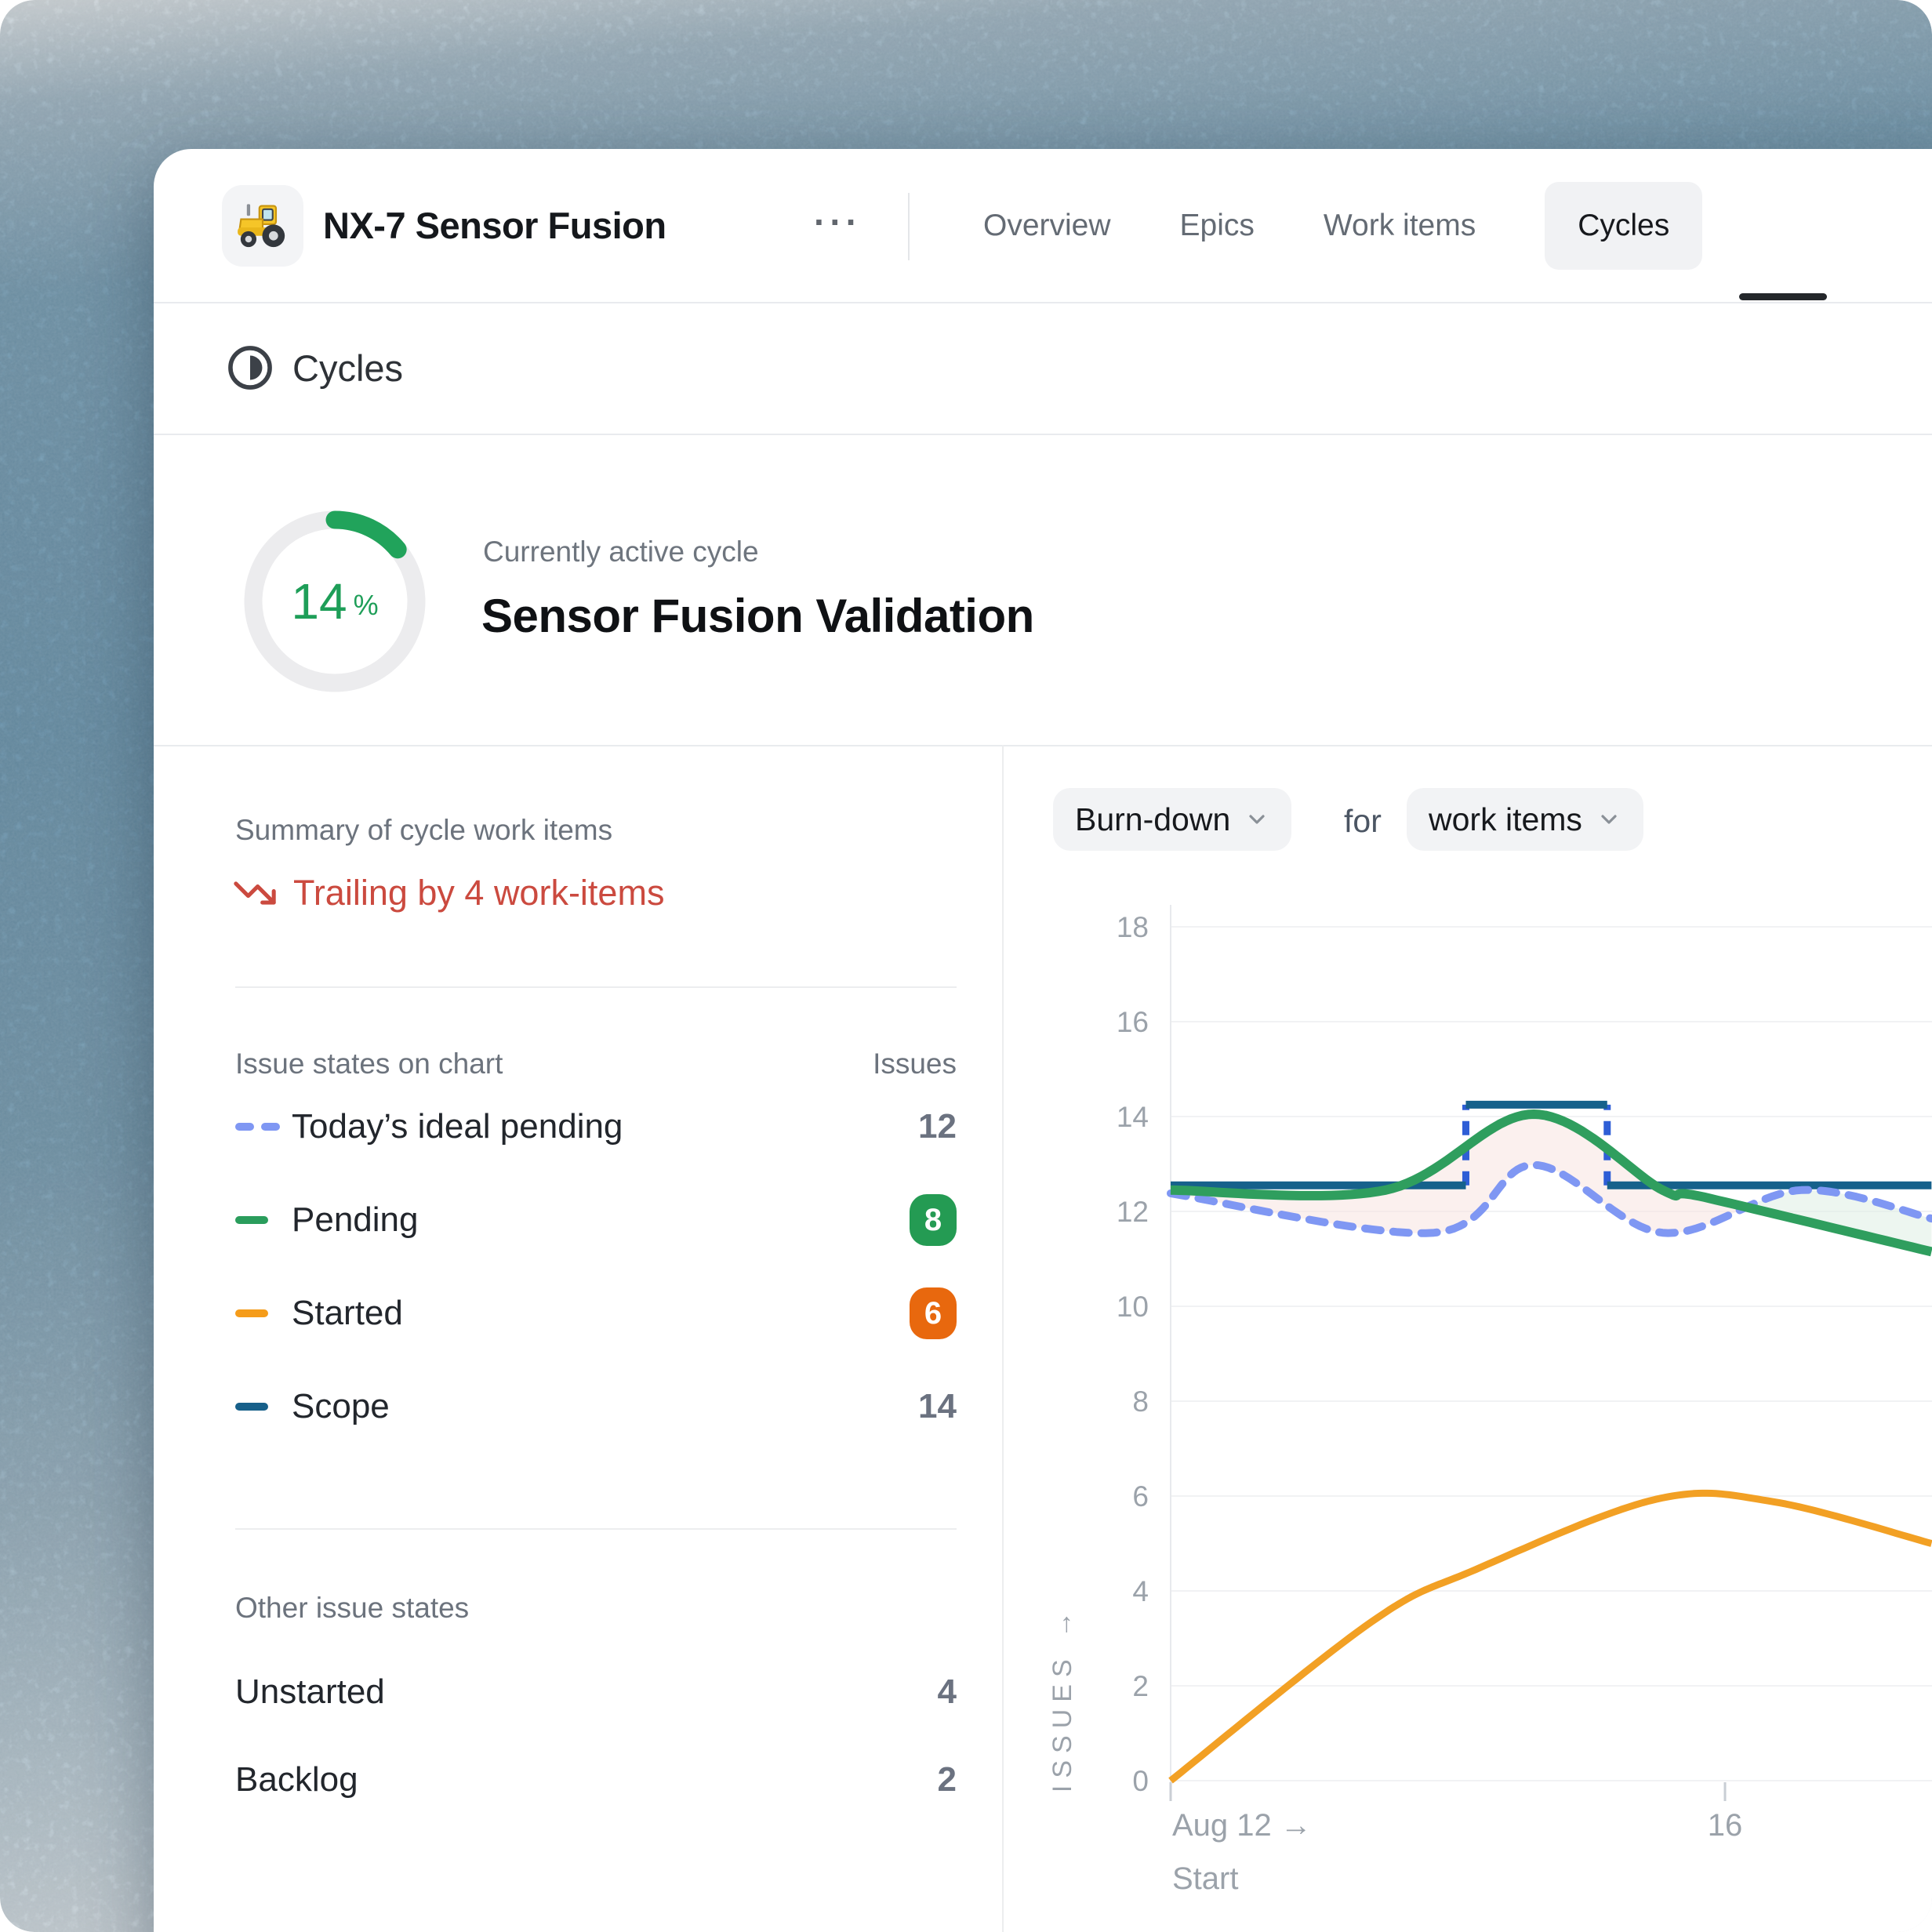  I want to click on progress-ring: 14 %, so click(335, 601).